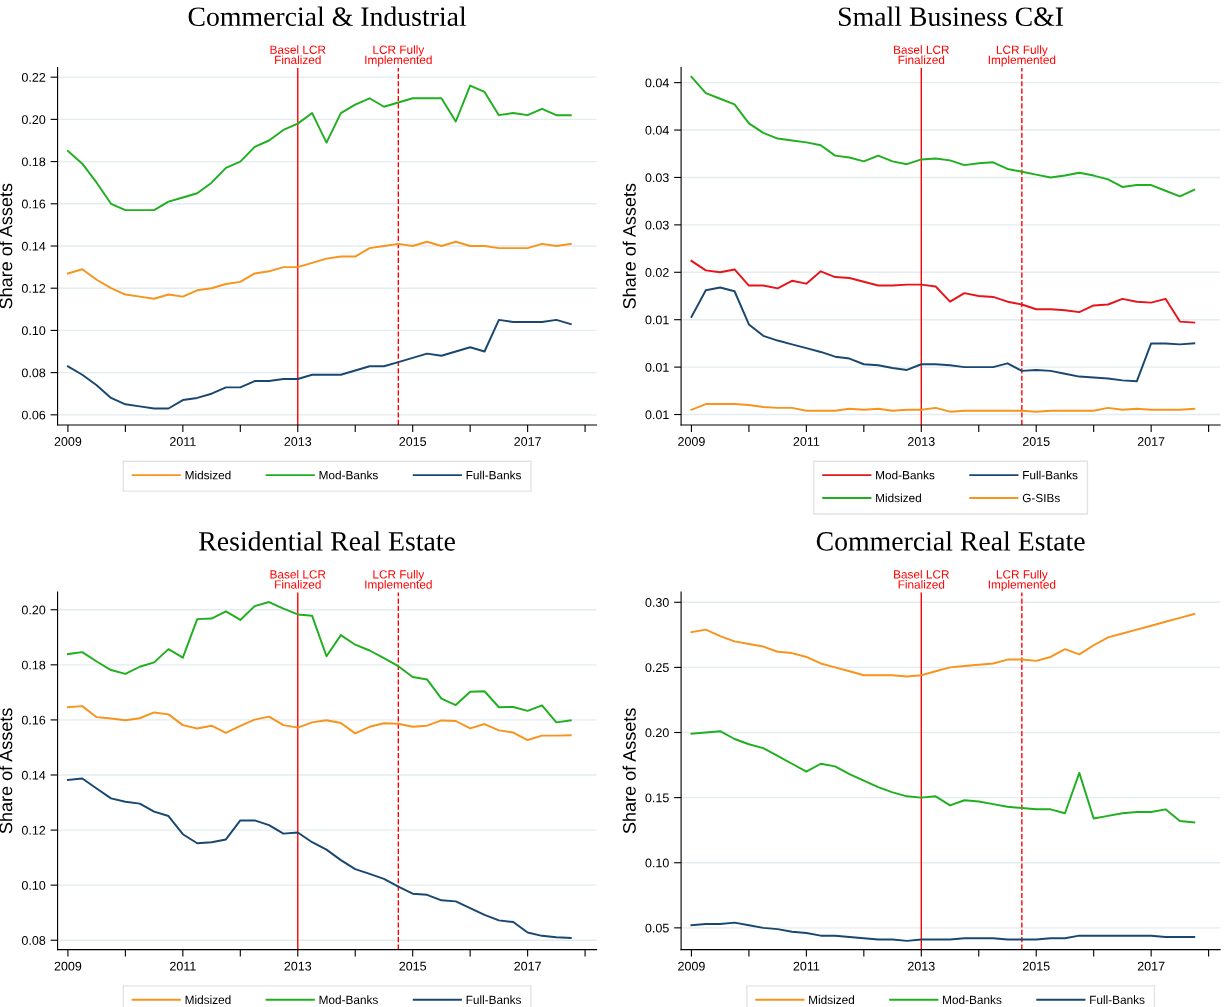 The width and height of the screenshot is (1225, 1007). I want to click on y-tick-label: 0.30, so click(657, 602).